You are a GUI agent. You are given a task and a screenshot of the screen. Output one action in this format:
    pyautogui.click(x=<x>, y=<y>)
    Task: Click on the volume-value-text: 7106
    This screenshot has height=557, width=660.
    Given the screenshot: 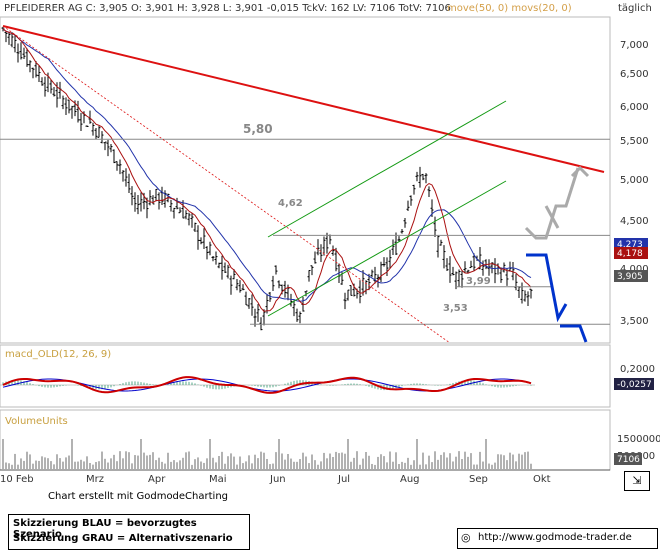 What is the action you would take?
    pyautogui.click(x=628, y=460)
    